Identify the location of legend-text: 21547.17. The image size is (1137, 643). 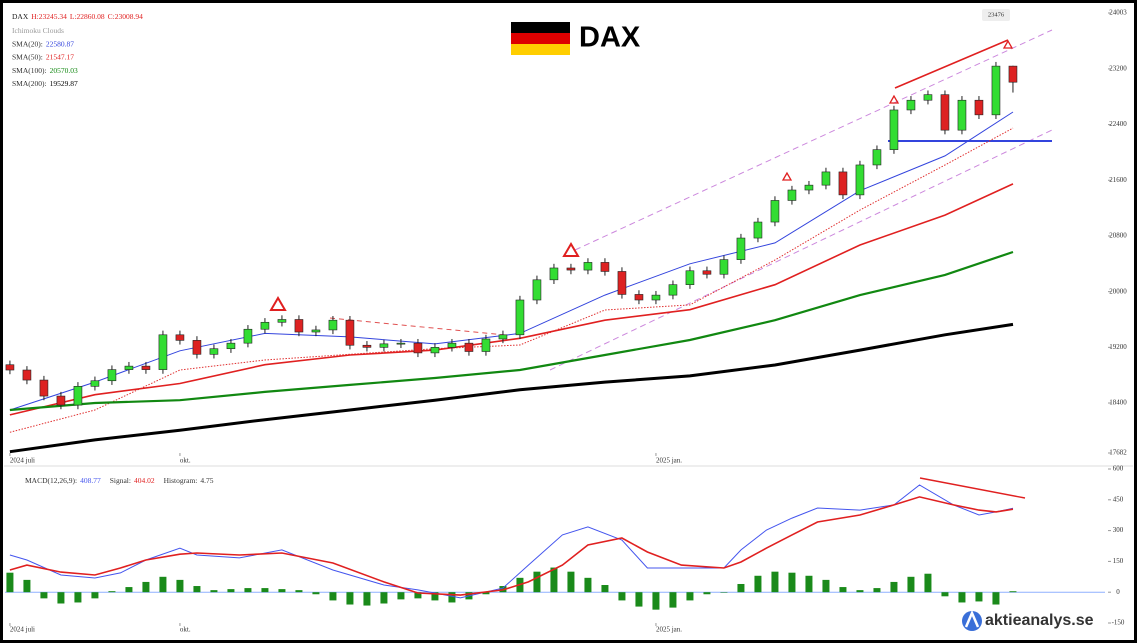
(60, 56).